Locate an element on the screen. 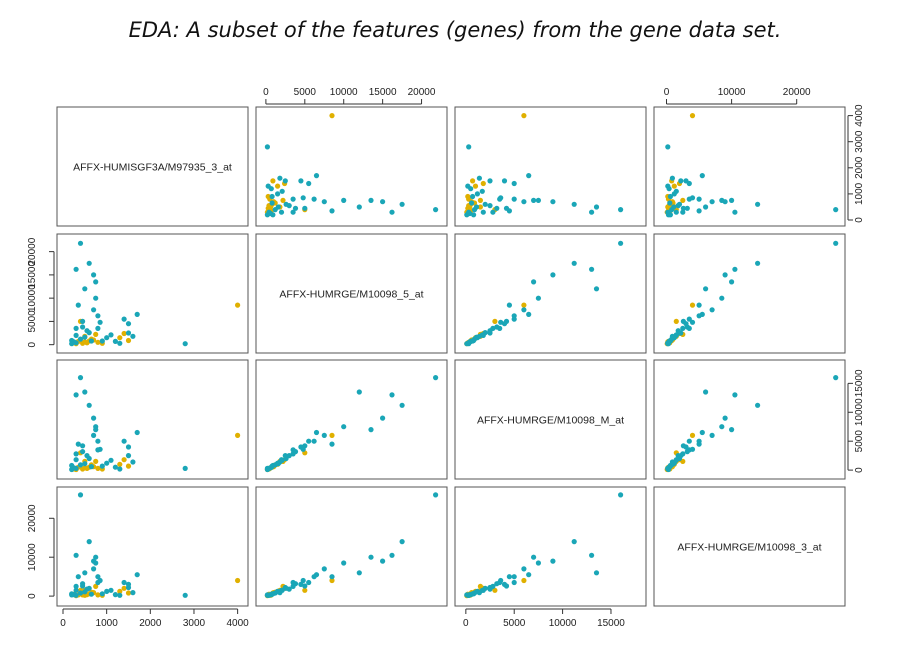 This screenshot has height=668, width=910. variable-label: AFFX-HUMRGE/M10098_M_at is located at coordinates (550, 421).